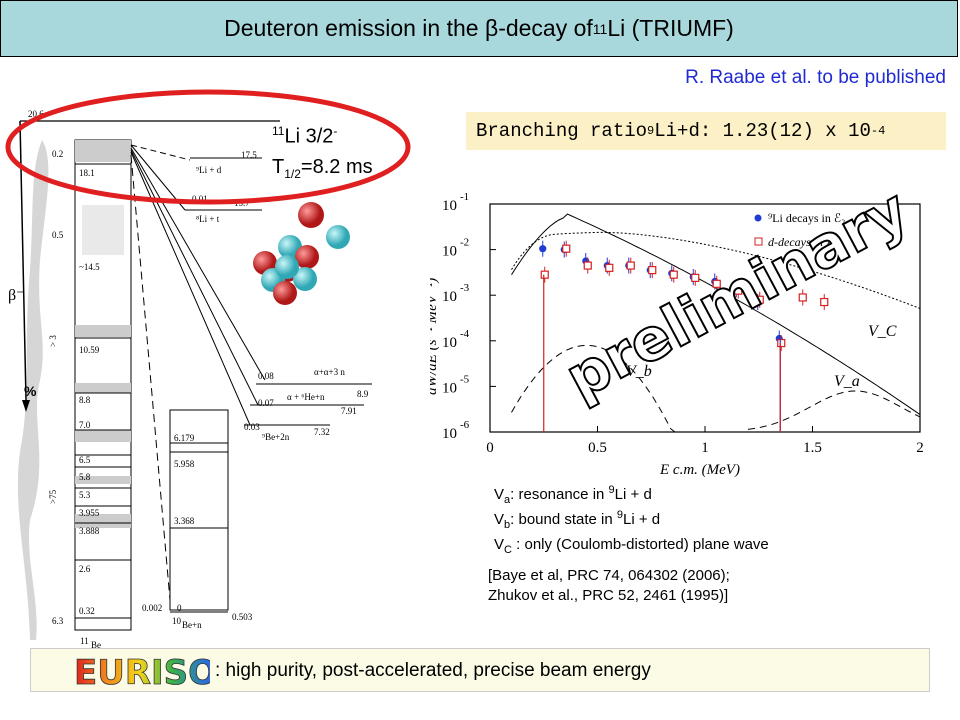 Image resolution: width=960 pixels, height=720 pixels. I want to click on channel-energy: 7.91, so click(349, 411).